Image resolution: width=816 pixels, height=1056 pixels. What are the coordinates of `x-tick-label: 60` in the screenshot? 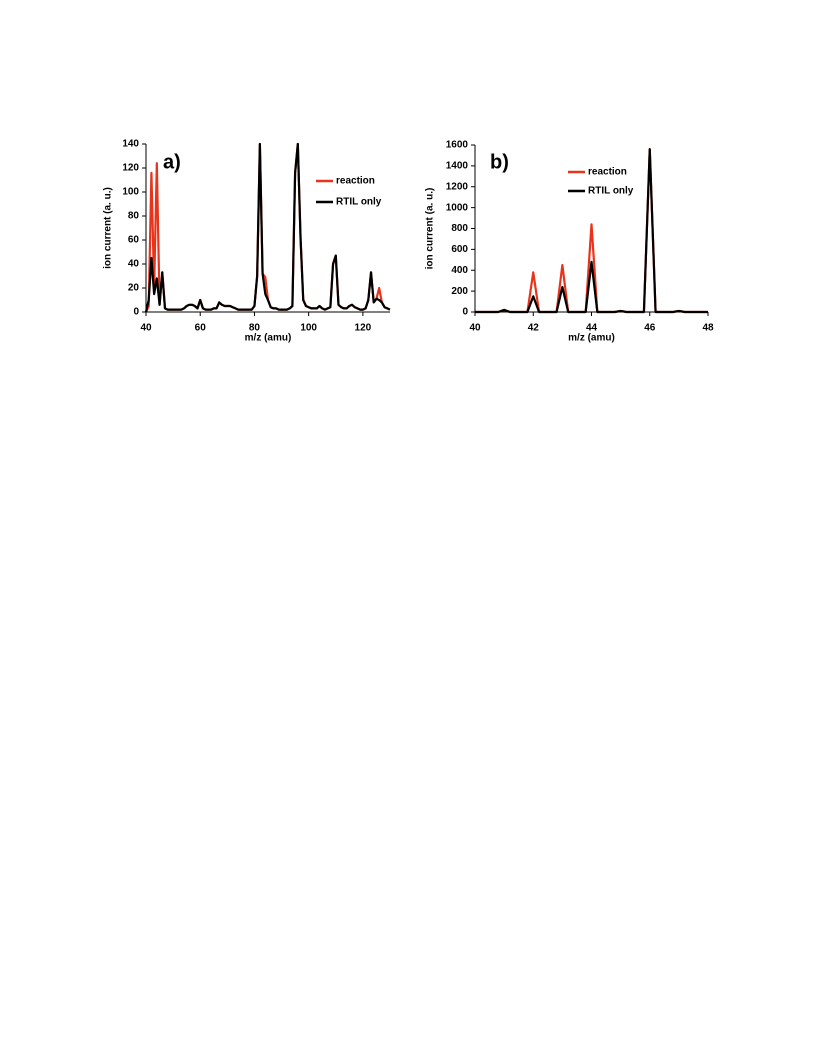 It's located at (201, 328).